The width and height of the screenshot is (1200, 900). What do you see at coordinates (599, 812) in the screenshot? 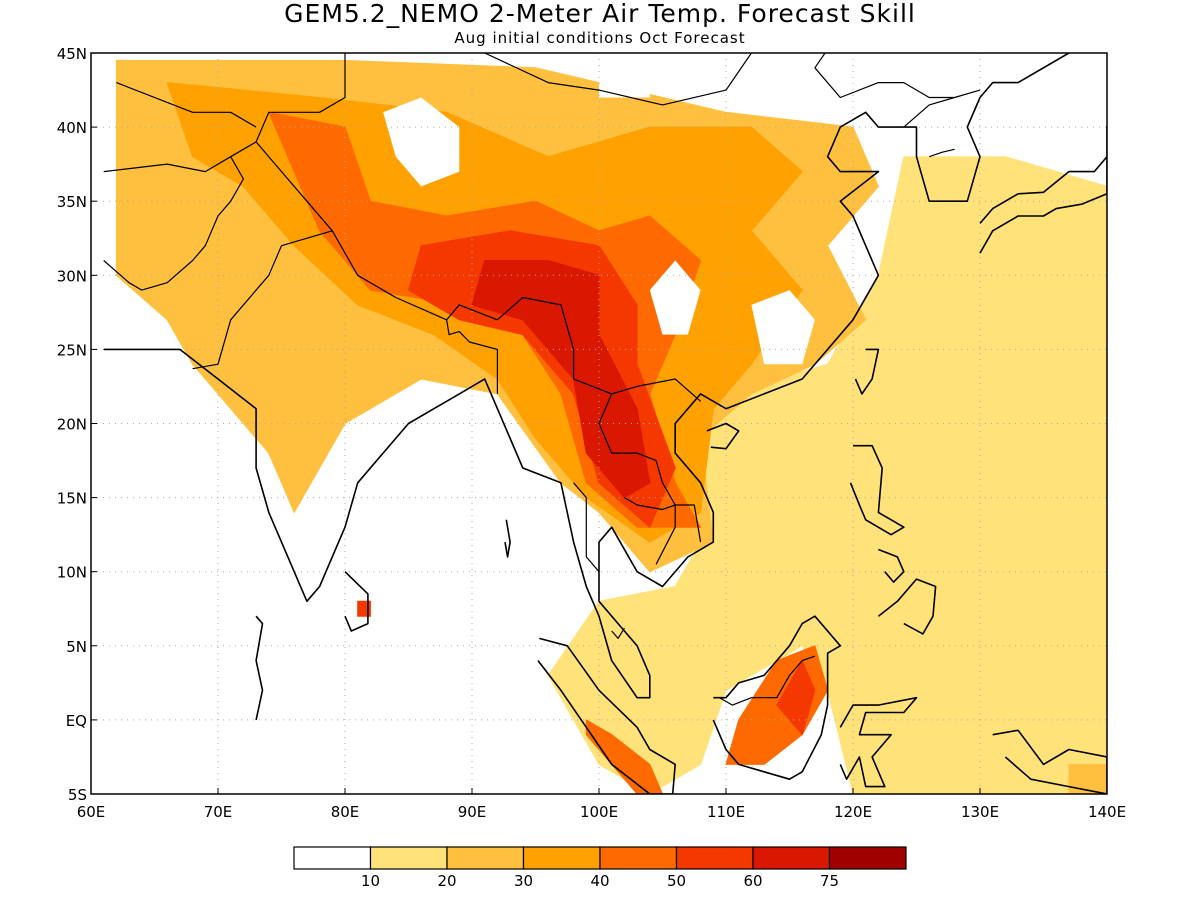
I see `x-tick-label: 100E` at bounding box center [599, 812].